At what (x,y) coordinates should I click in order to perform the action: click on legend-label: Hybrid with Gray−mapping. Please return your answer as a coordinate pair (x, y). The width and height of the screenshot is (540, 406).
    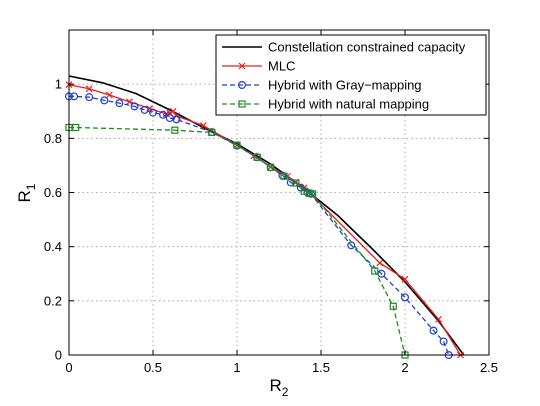
    Looking at the image, I should click on (345, 85).